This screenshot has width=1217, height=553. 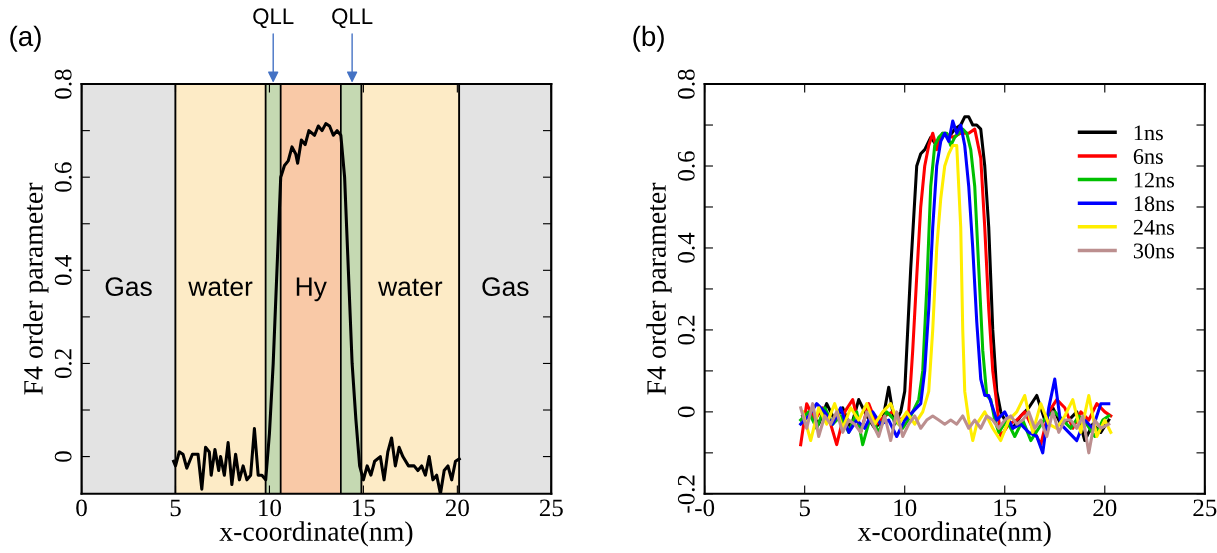 What do you see at coordinates (705, 508) in the screenshot?
I see `x-tick-label: -0` at bounding box center [705, 508].